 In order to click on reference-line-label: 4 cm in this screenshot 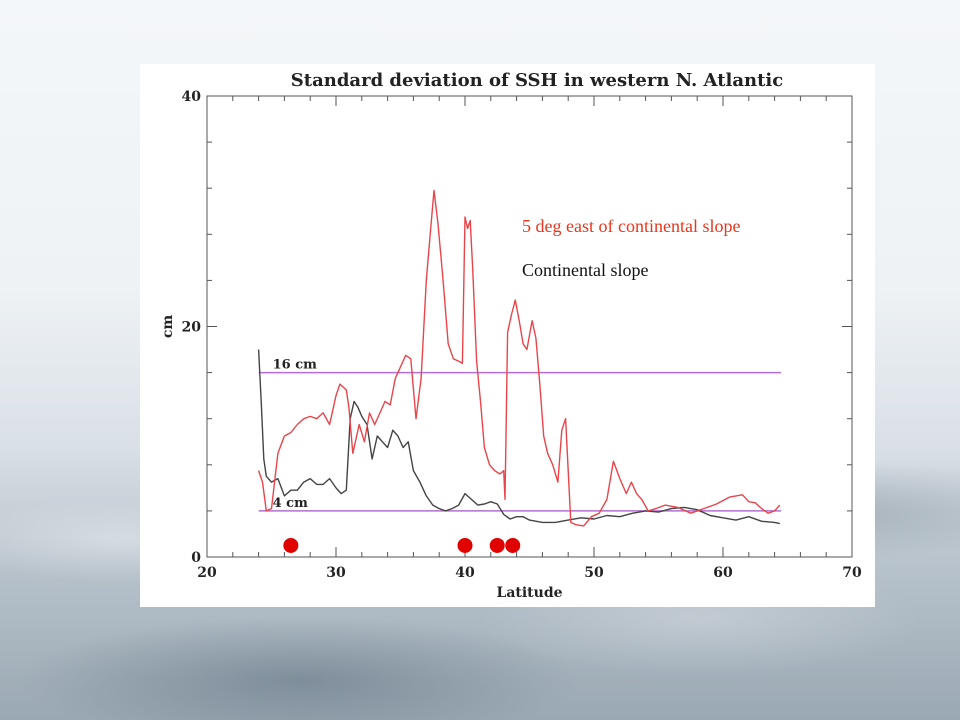, I will do `click(290, 503)`.